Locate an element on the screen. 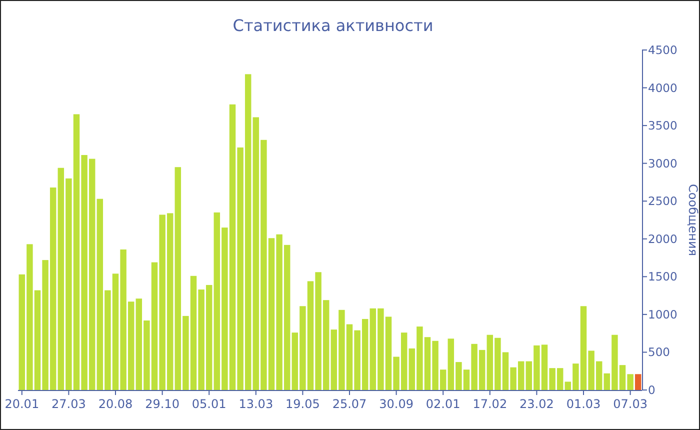 This screenshot has height=430, width=700. x-tick-label: 07.03 is located at coordinates (630, 404).